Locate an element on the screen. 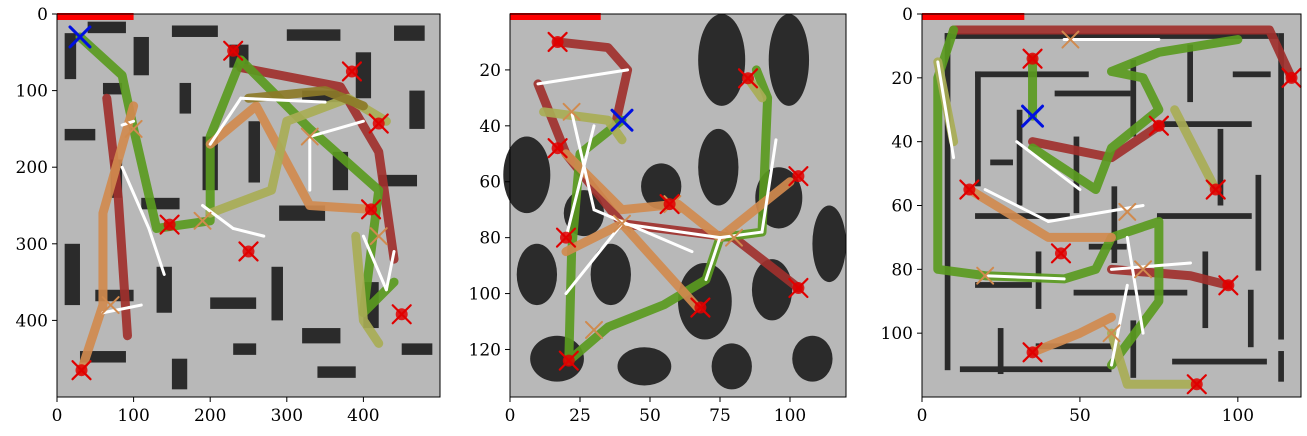  y-tick-label: 300 is located at coordinates (32, 245).